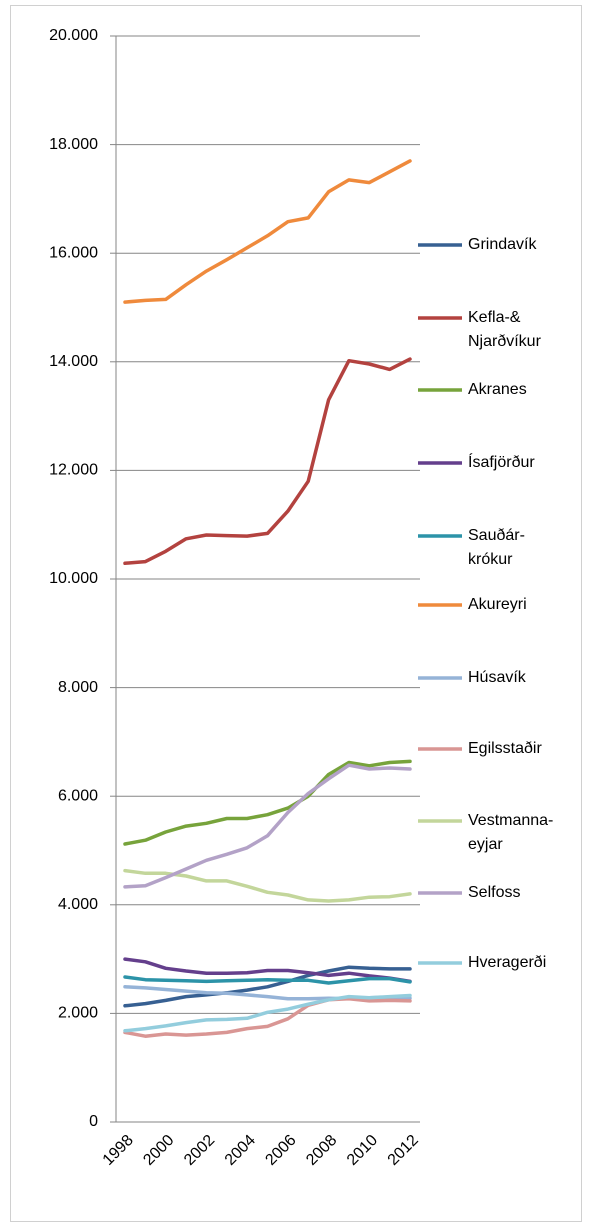 The width and height of the screenshot is (589, 1228). Describe the element at coordinates (497, 604) in the screenshot. I see `legend-label: Akureyri` at that location.